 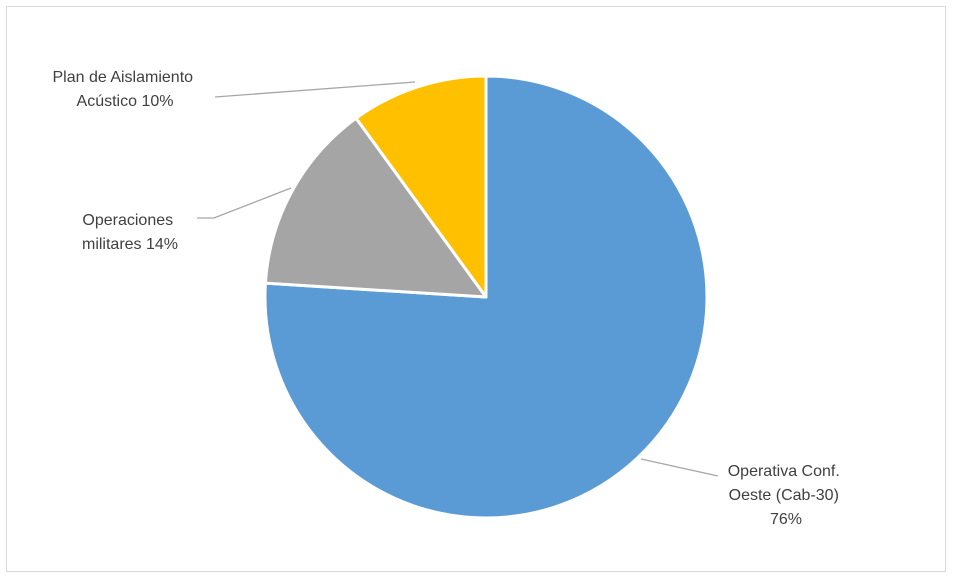 I want to click on leader-line-operativa, so click(x=679, y=467).